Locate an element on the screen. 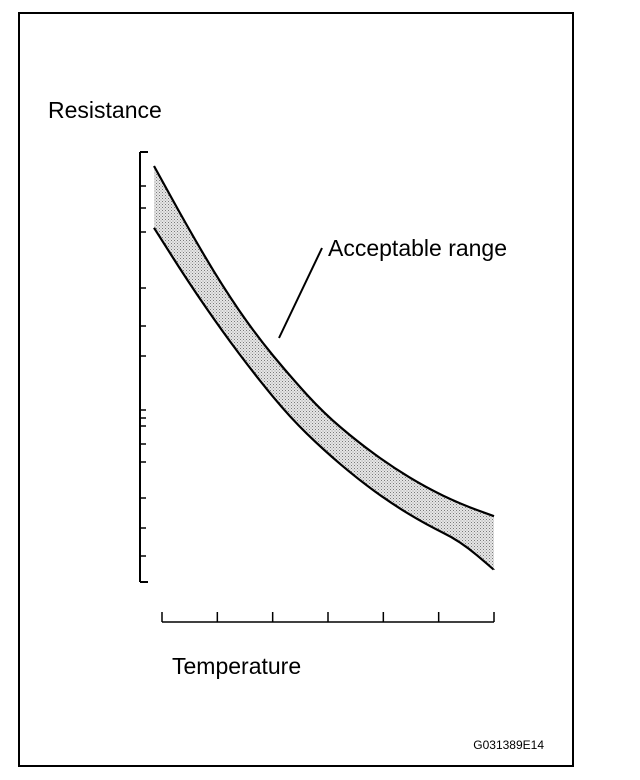 This screenshot has height=780, width=640. x-axis-label: Temperature is located at coordinates (237, 666).